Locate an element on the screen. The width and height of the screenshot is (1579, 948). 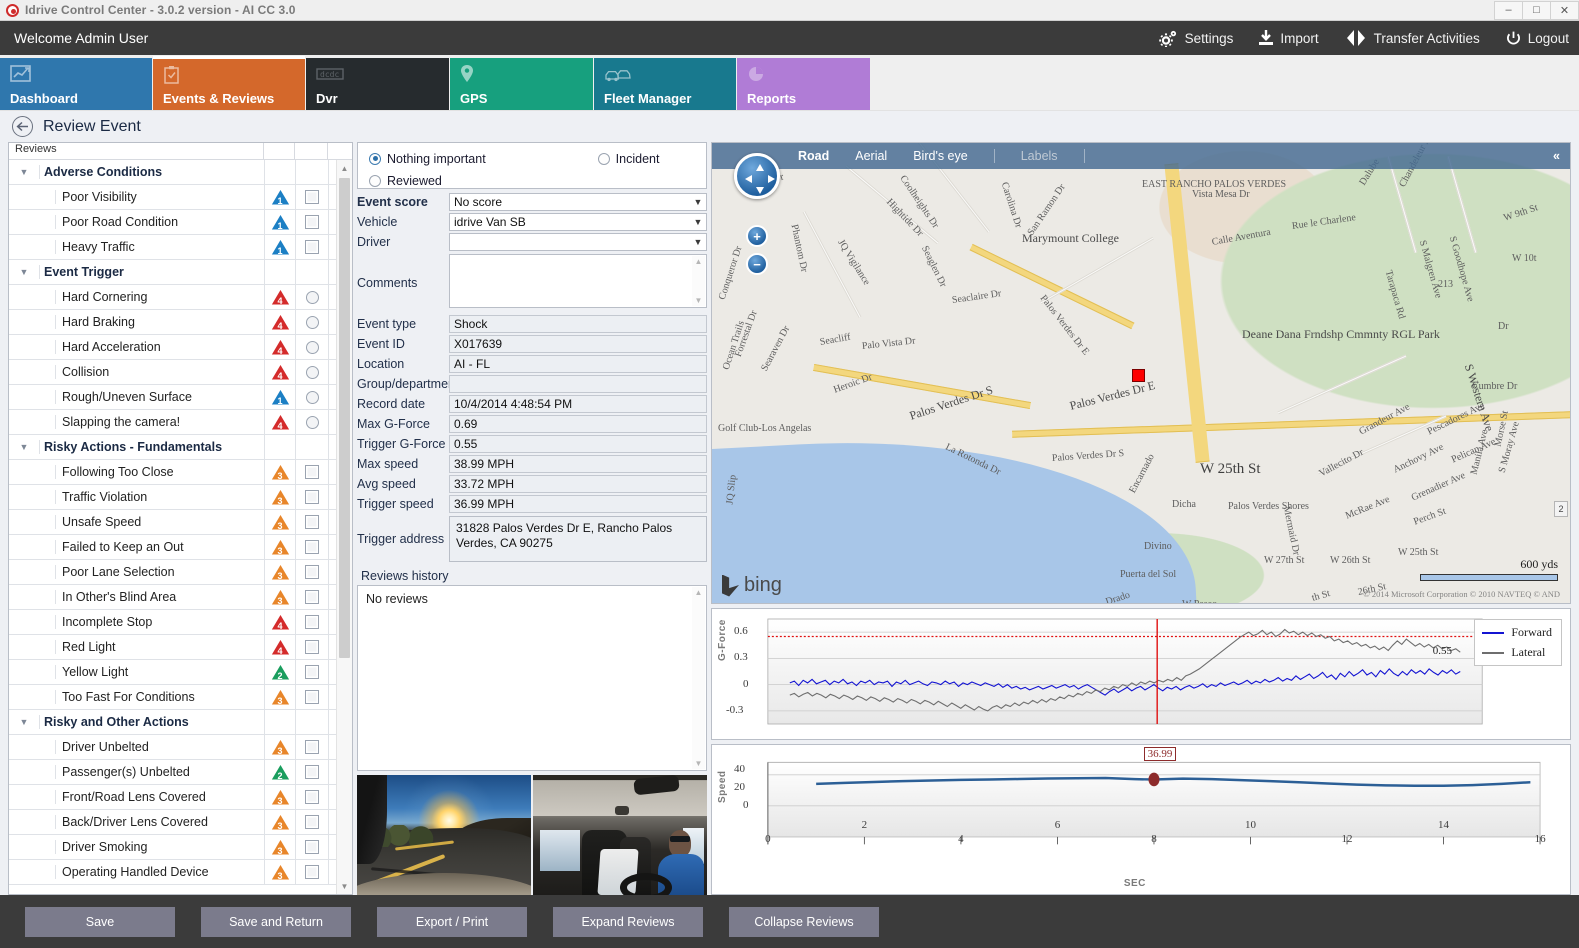
nav-tab-dashboard: Dashboard is located at coordinates (76, 84).